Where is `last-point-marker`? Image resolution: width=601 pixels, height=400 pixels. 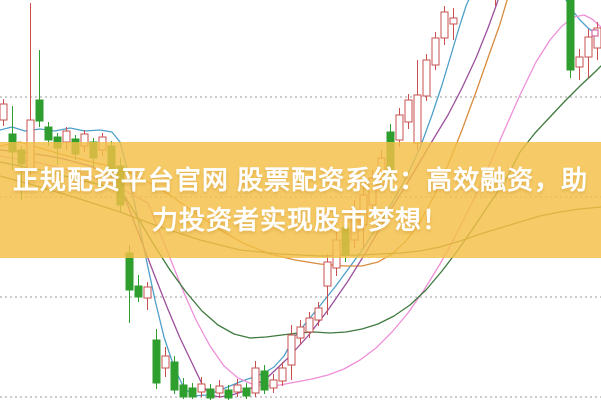 last-point-marker is located at coordinates (595, 33).